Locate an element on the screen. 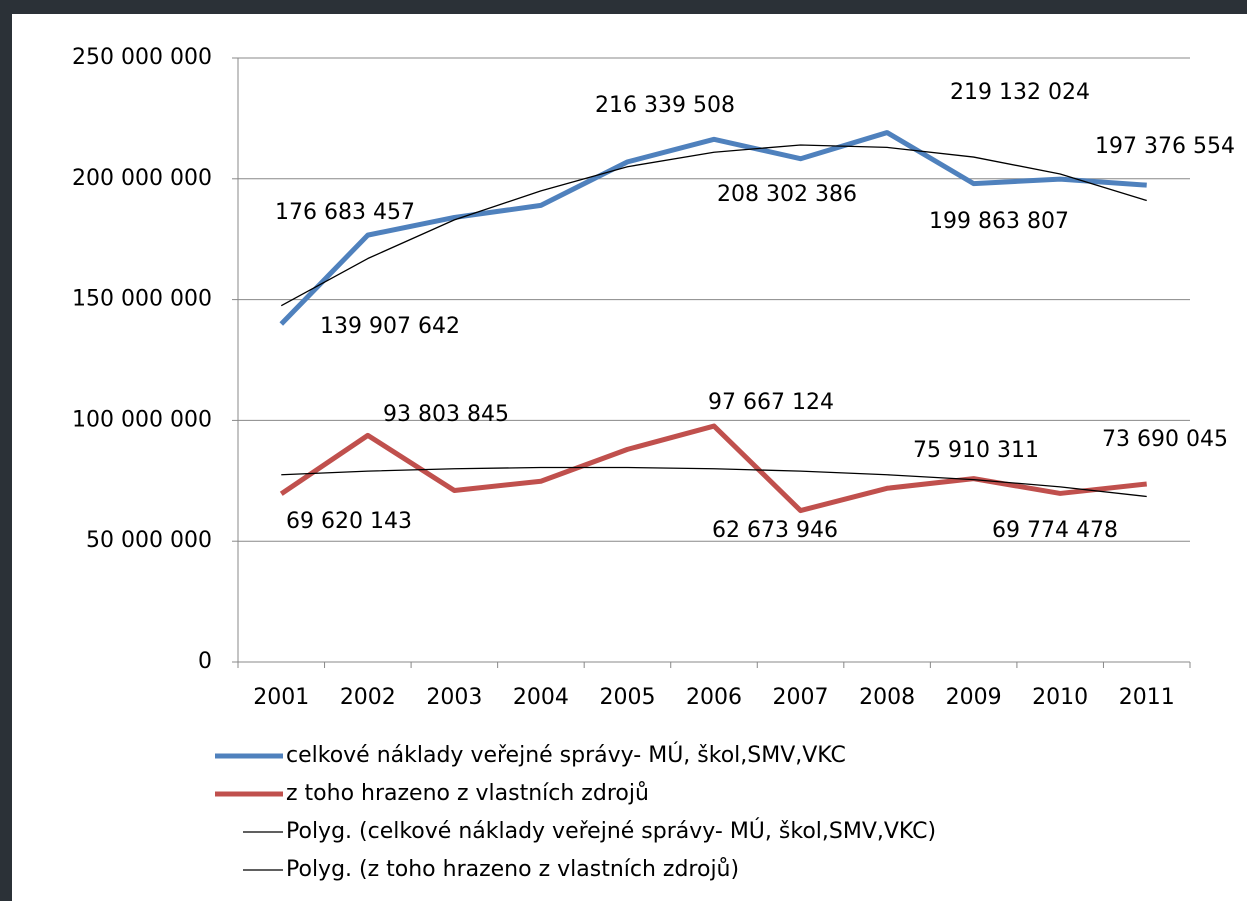 The height and width of the screenshot is (901, 1247). data-label: 216 339 508 is located at coordinates (665, 105).